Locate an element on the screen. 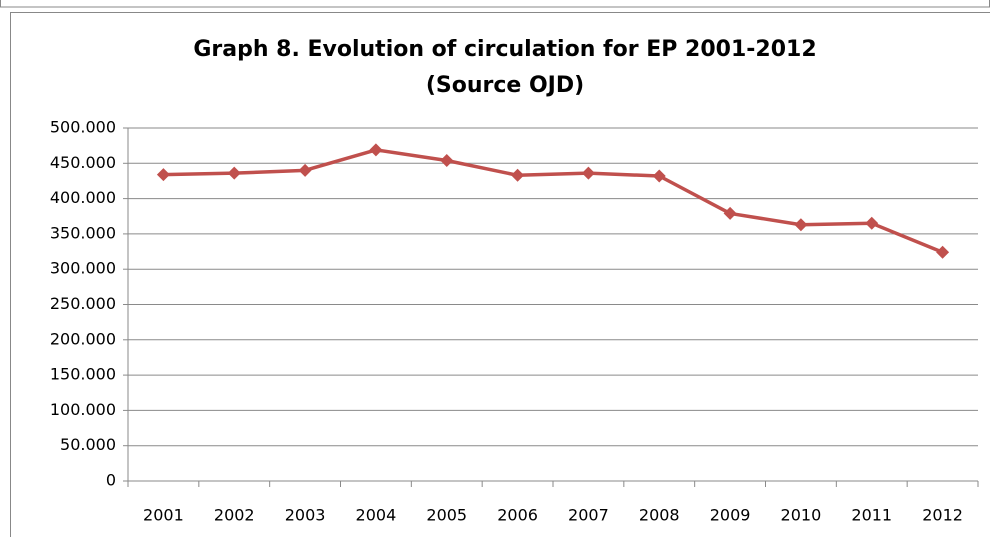  x-tick-label: 2005 is located at coordinates (446, 515).